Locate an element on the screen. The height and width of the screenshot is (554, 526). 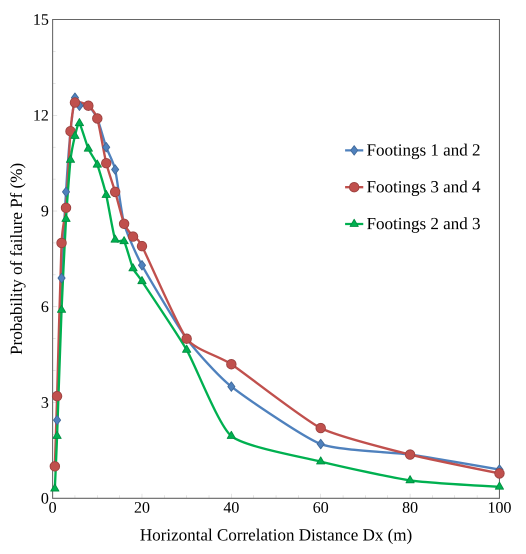
y-axis-title: Probability of failure Pf (%) is located at coordinates (18, 259).